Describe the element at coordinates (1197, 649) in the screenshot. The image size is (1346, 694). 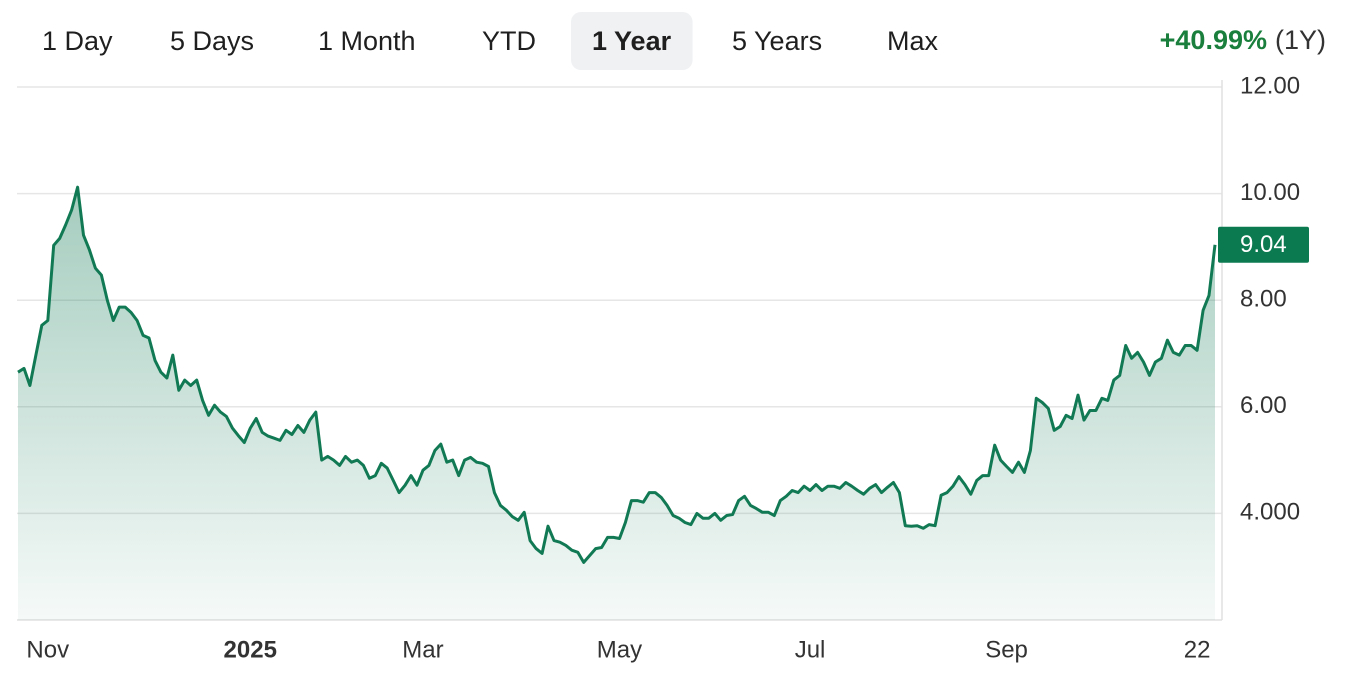
I see `x-tick-label: 22` at that location.